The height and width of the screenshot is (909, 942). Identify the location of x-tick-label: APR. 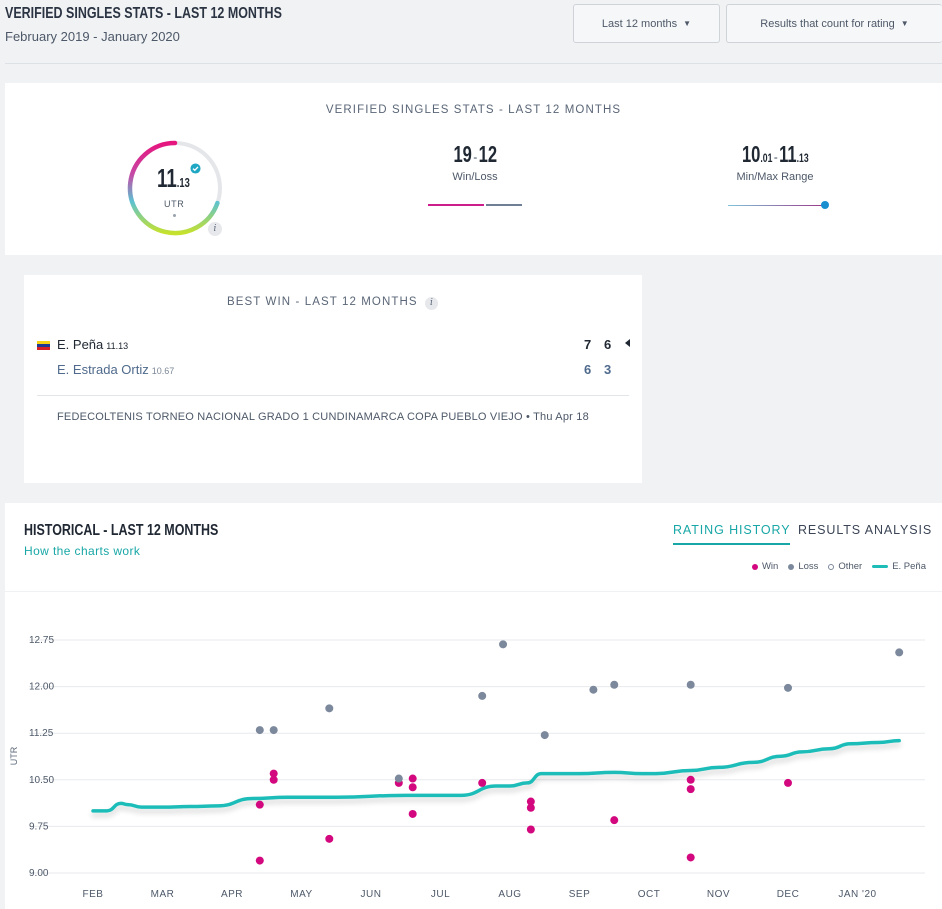
(232, 894).